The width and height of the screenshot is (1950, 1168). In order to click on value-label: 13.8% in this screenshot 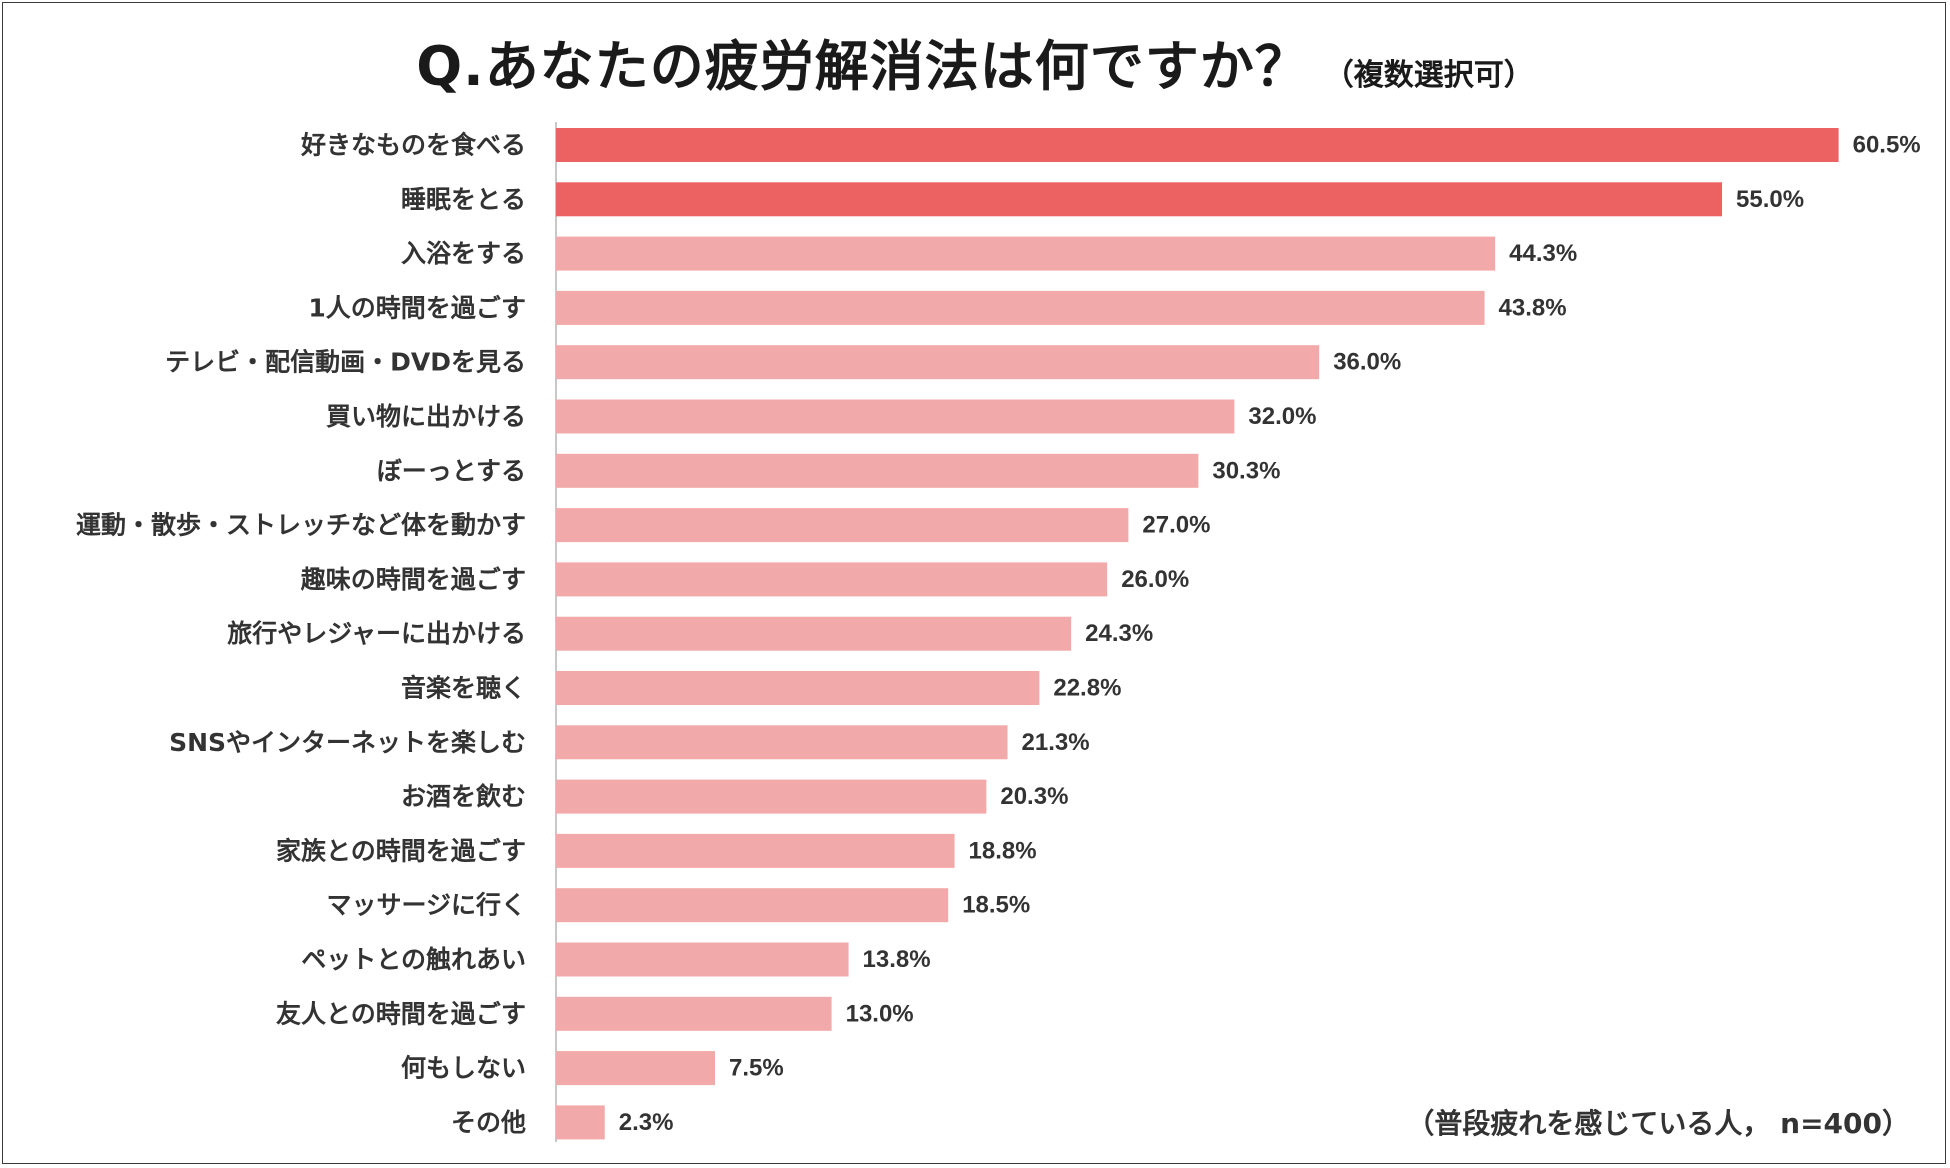, I will do `click(897, 959)`.